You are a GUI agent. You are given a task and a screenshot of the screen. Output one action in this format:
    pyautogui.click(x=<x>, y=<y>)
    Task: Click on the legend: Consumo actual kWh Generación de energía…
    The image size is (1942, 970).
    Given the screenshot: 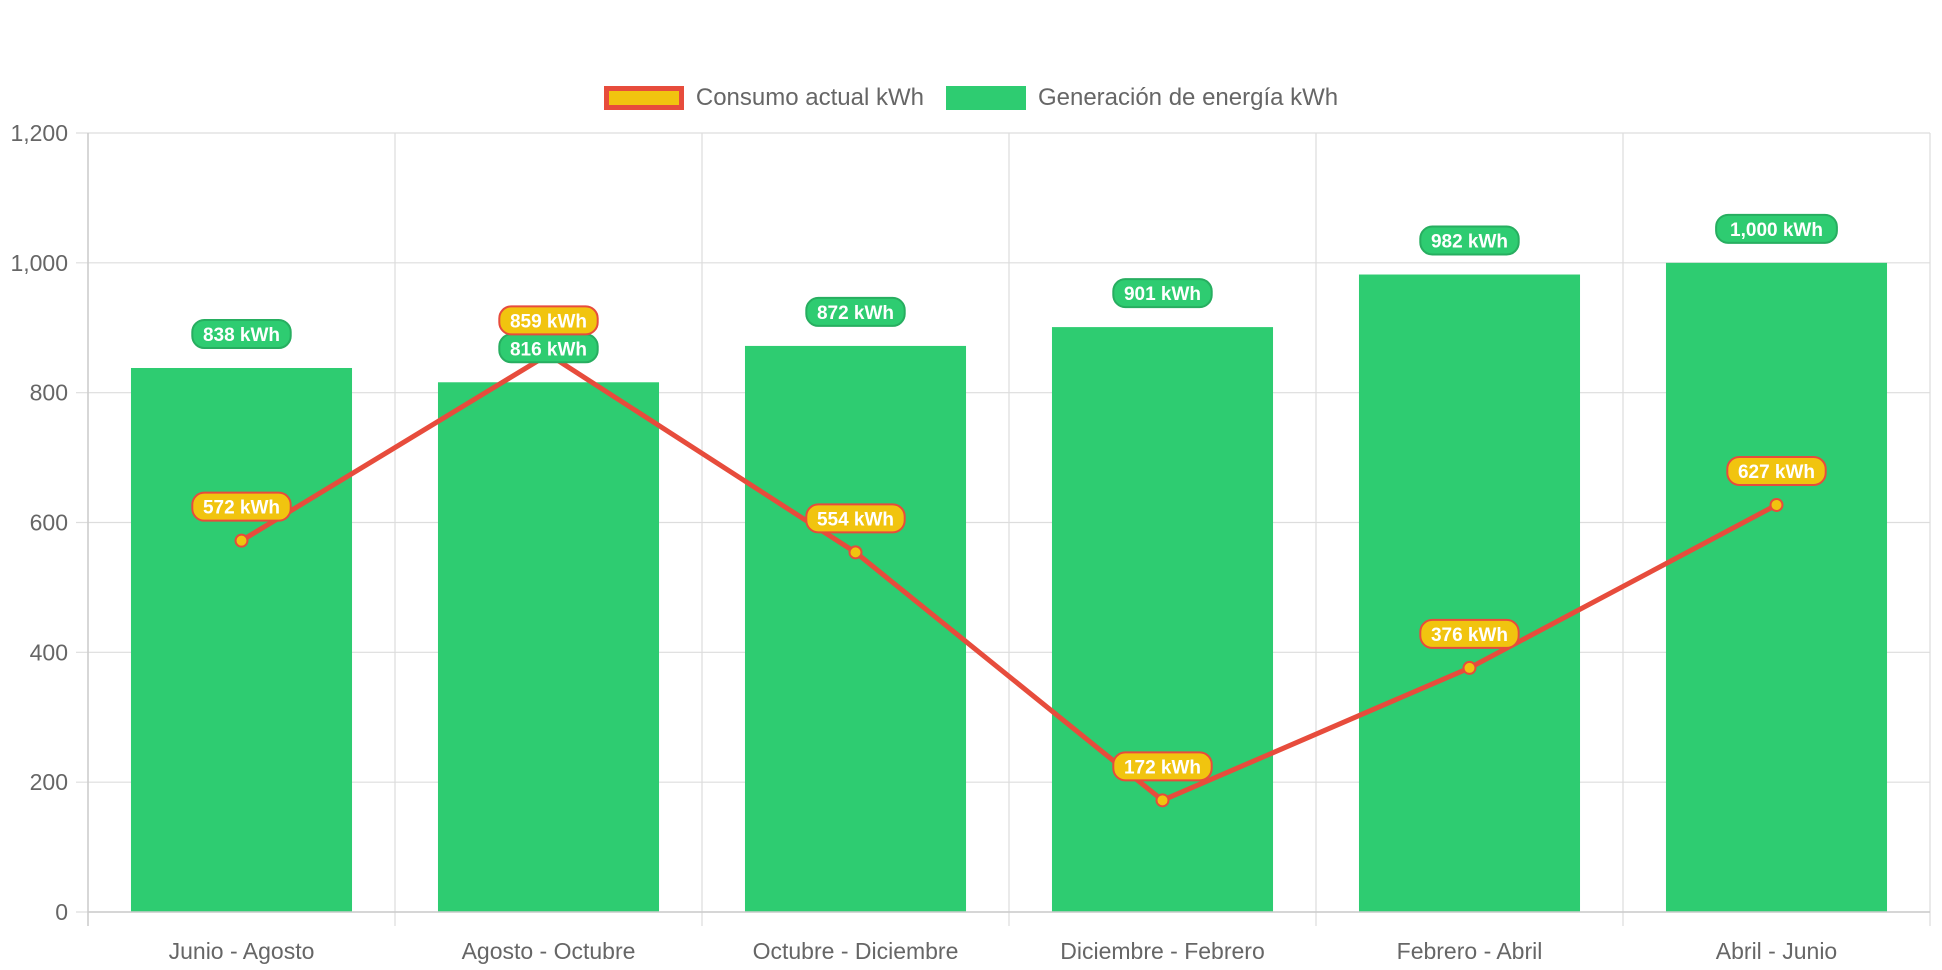 What is the action you would take?
    pyautogui.click(x=971, y=98)
    